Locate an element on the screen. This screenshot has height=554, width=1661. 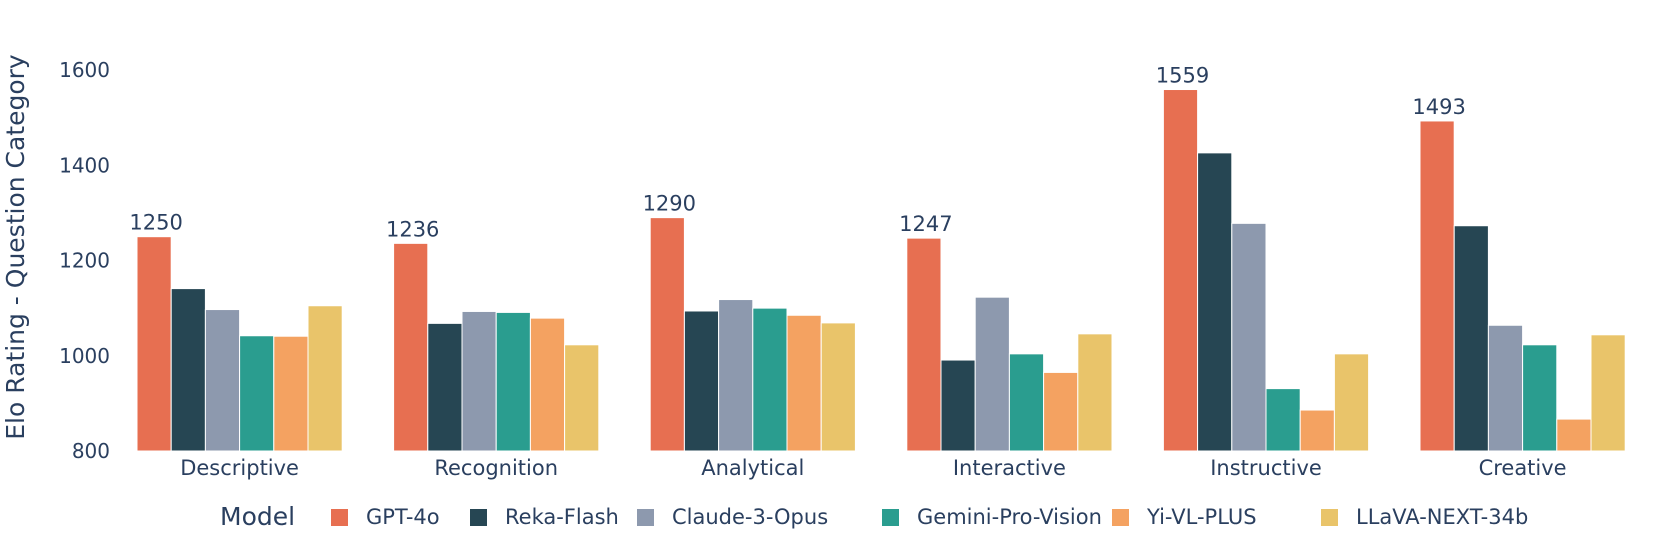
bar-reka-flash-analytical is located at coordinates (701, 381).